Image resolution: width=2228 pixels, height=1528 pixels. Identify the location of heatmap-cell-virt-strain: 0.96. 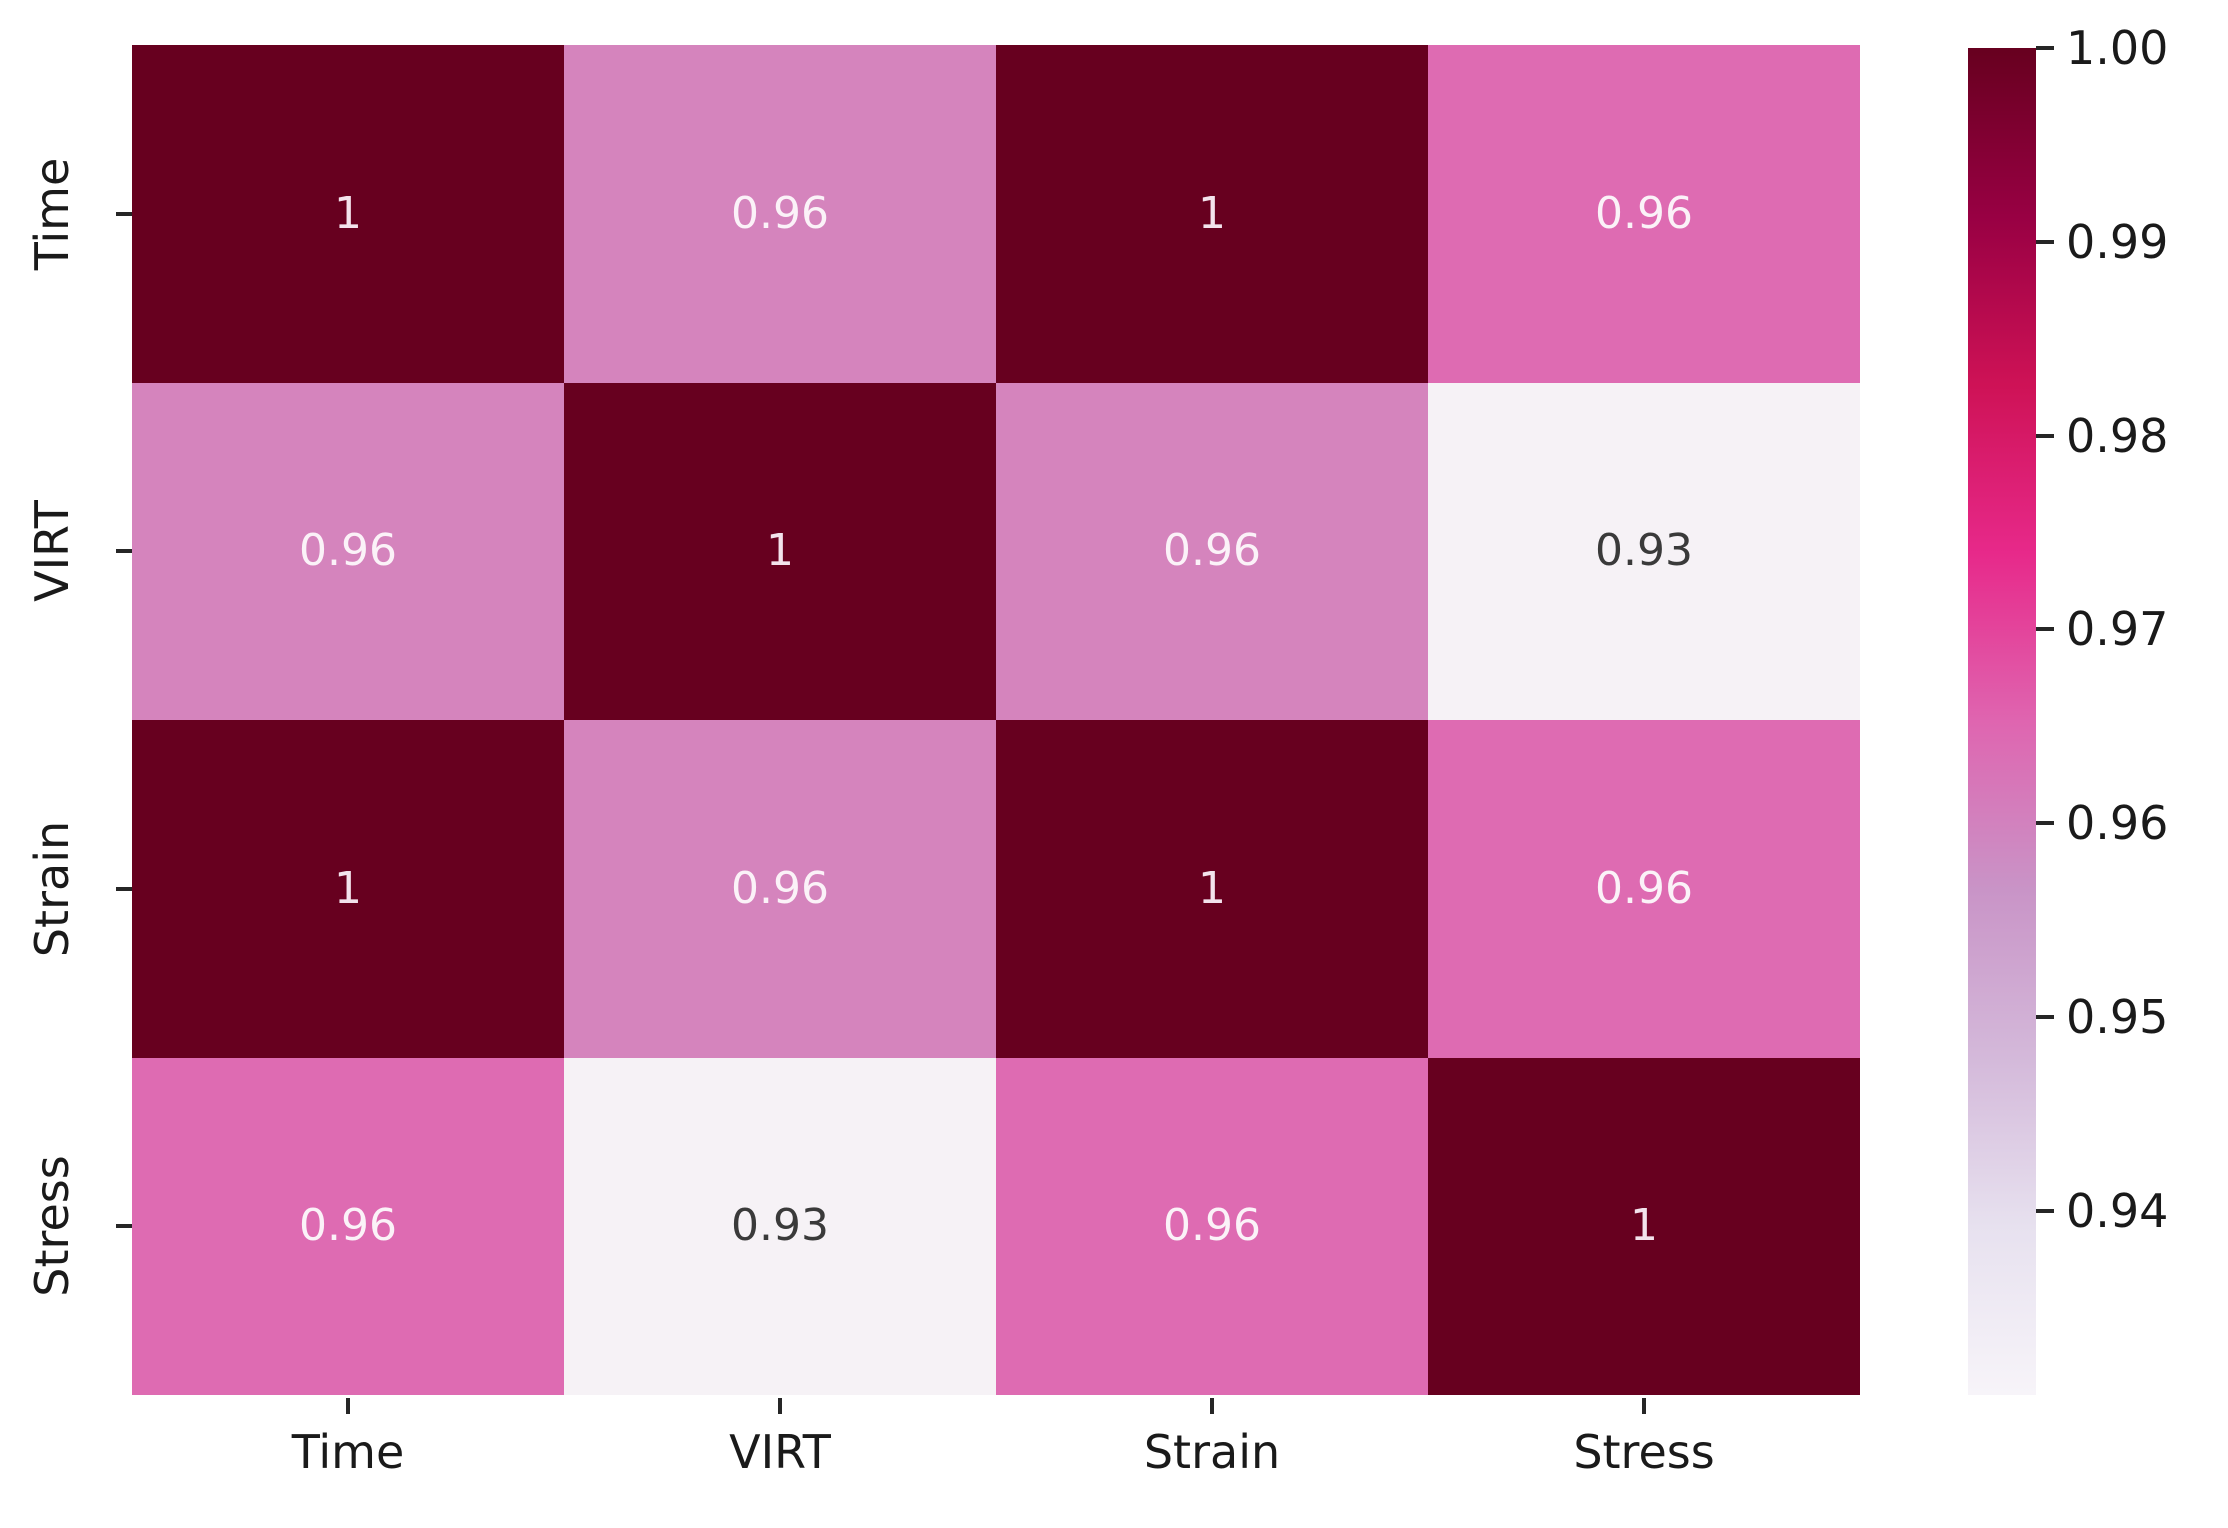
(1212, 551).